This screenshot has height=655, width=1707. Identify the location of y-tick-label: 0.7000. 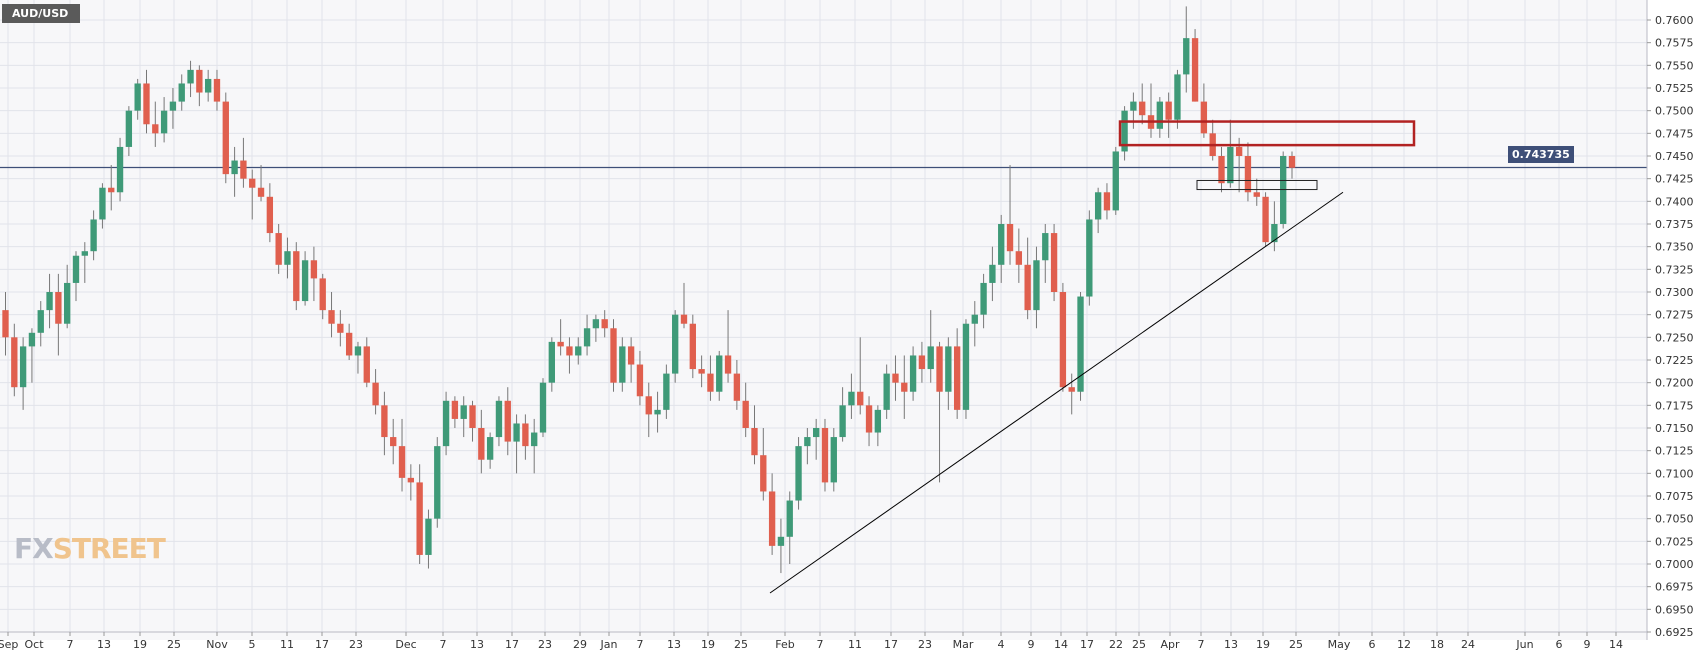
(1674, 564).